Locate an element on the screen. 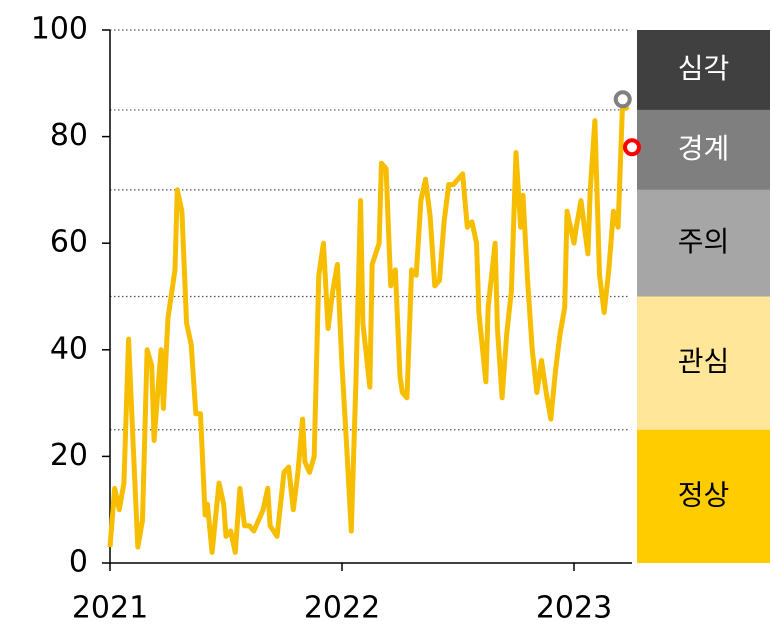  y-tick-label: 0 is located at coordinates (78, 562).